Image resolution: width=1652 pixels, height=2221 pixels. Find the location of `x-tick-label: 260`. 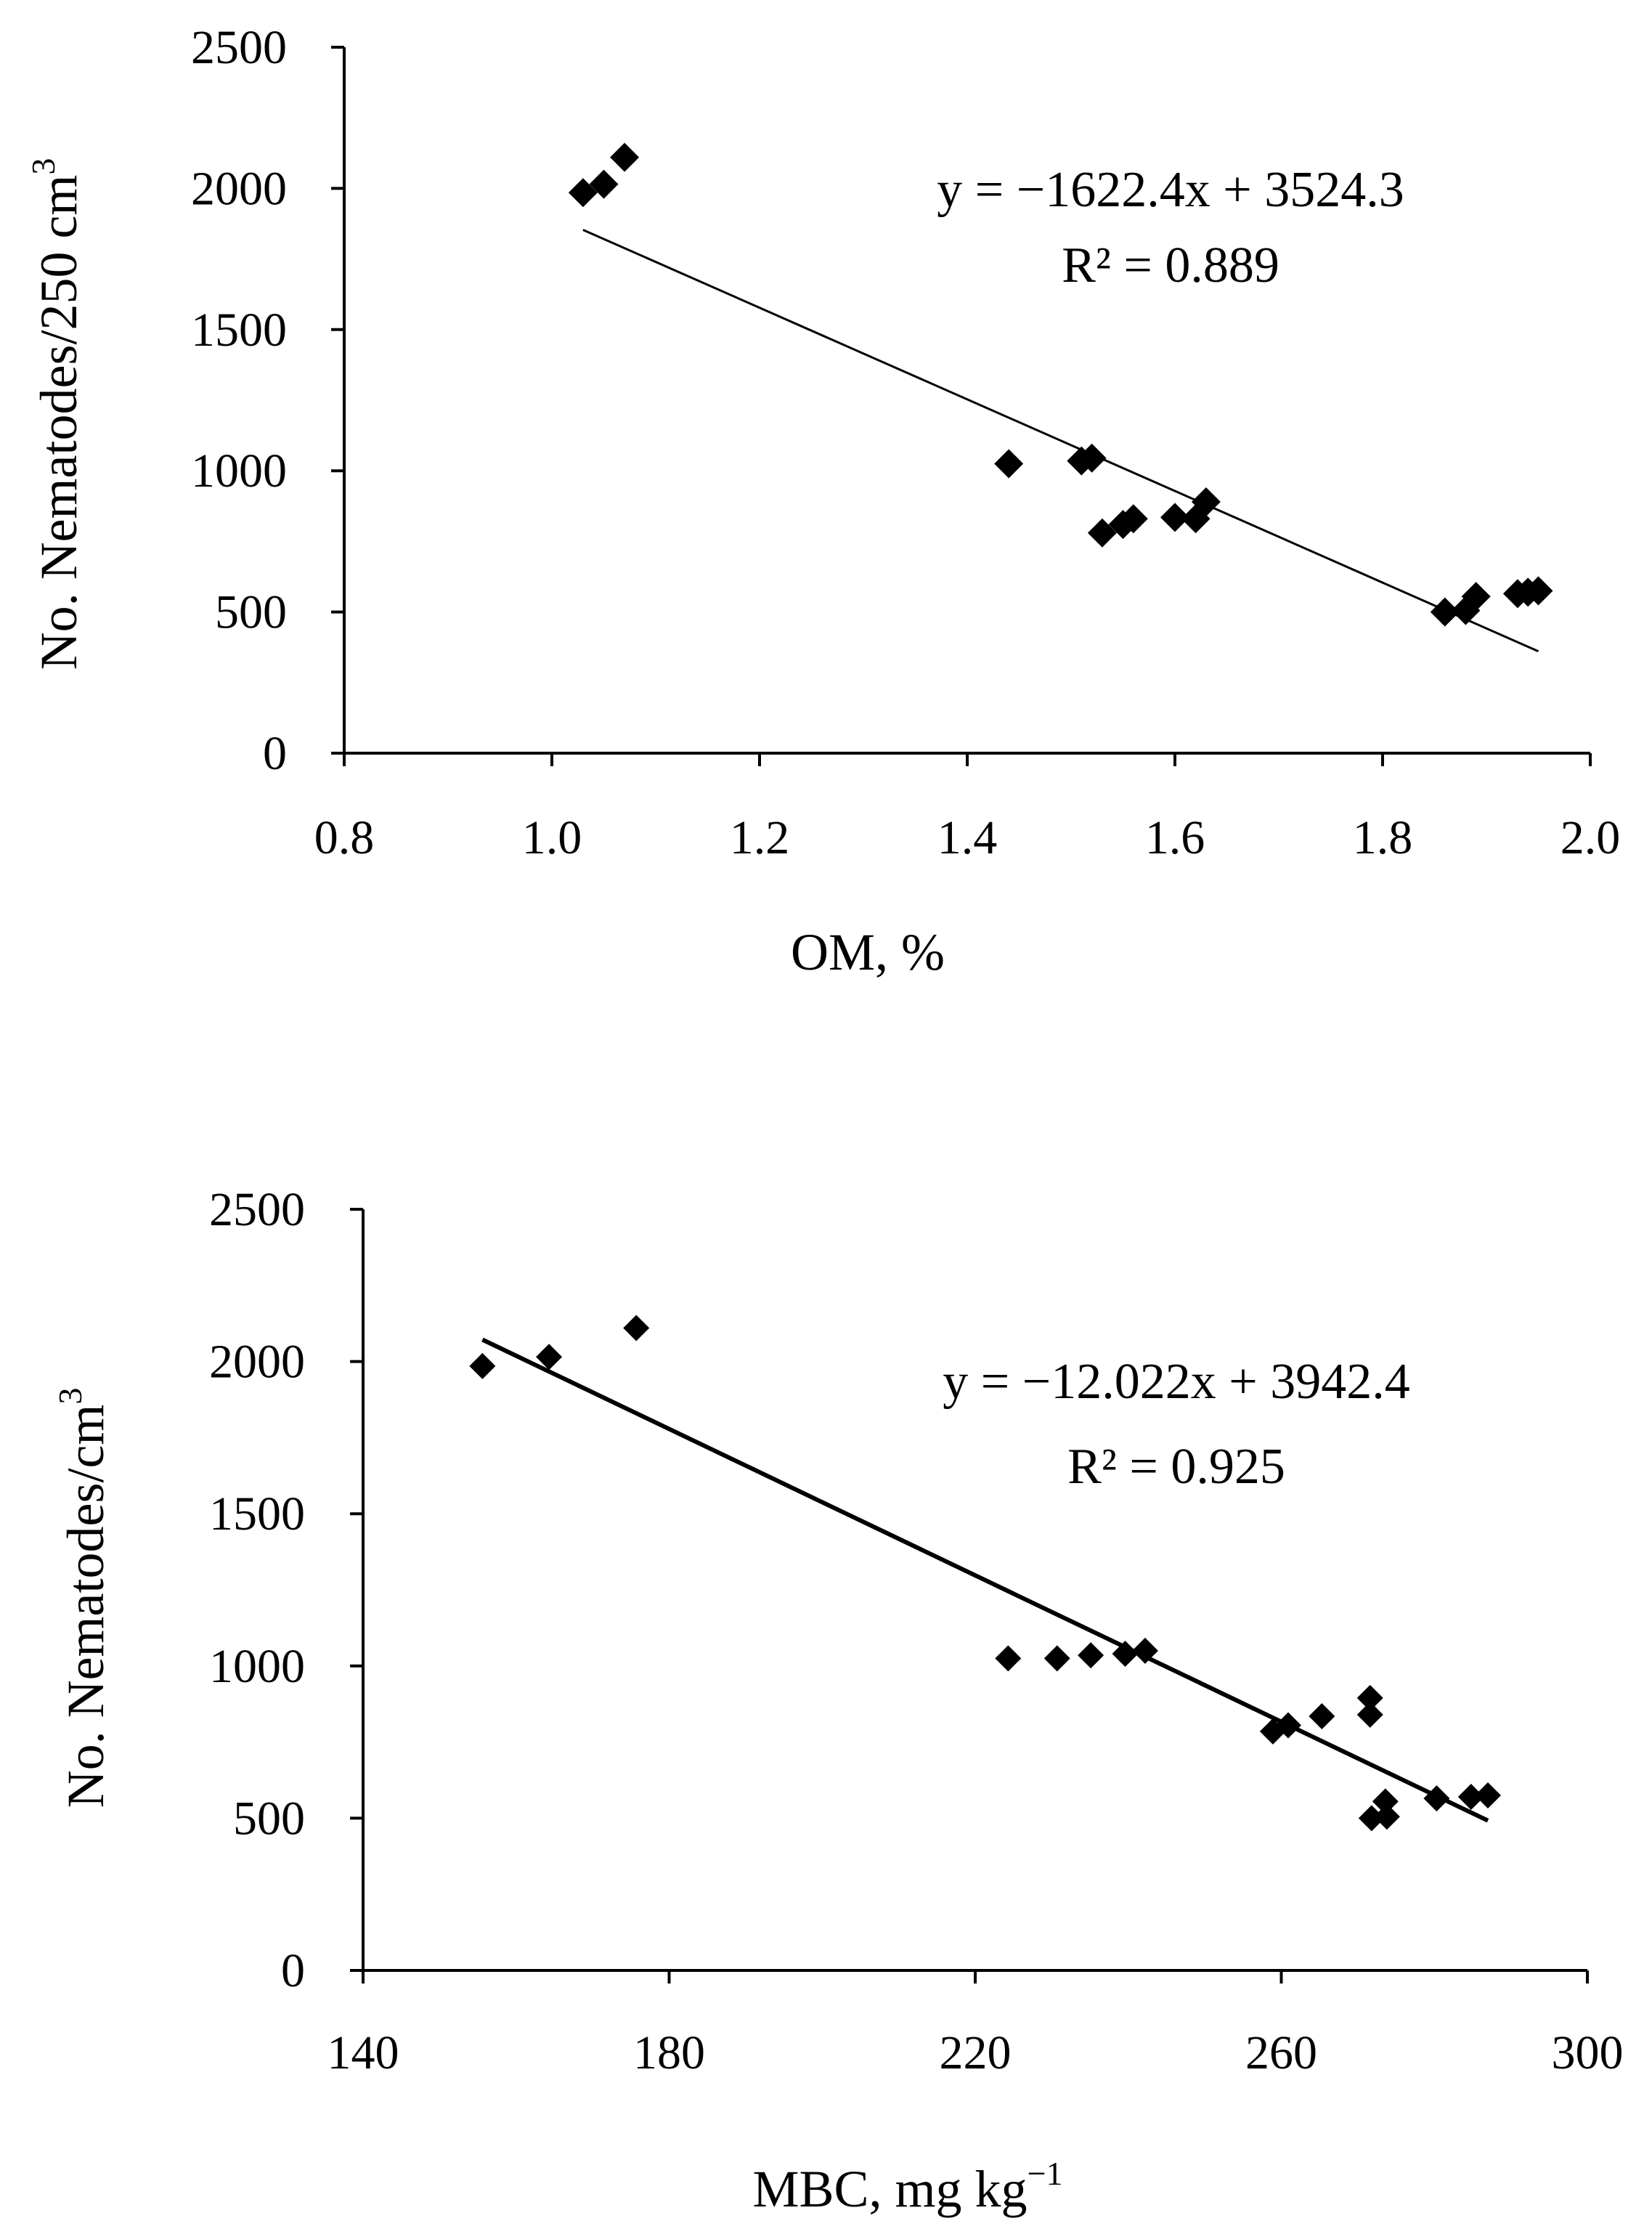

x-tick-label: 260 is located at coordinates (1281, 2052).